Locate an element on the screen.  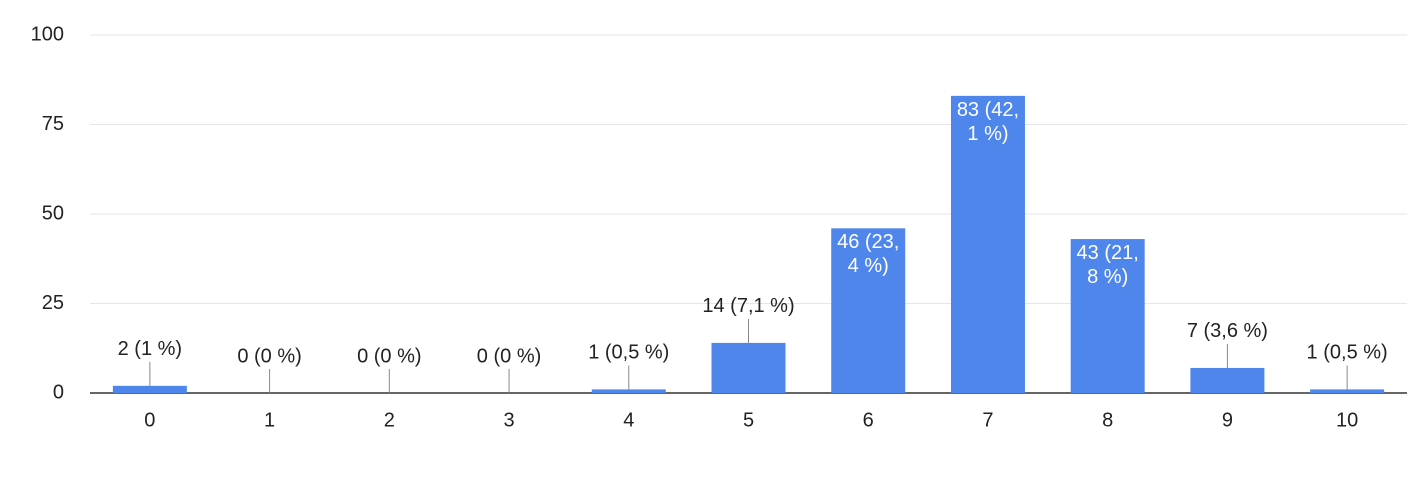
value-label: 43 (21,8 %) is located at coordinates (1107, 265).